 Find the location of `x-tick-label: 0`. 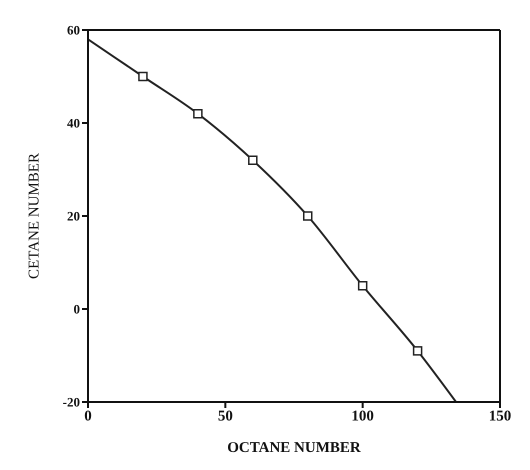

x-tick-label: 0 is located at coordinates (88, 416).